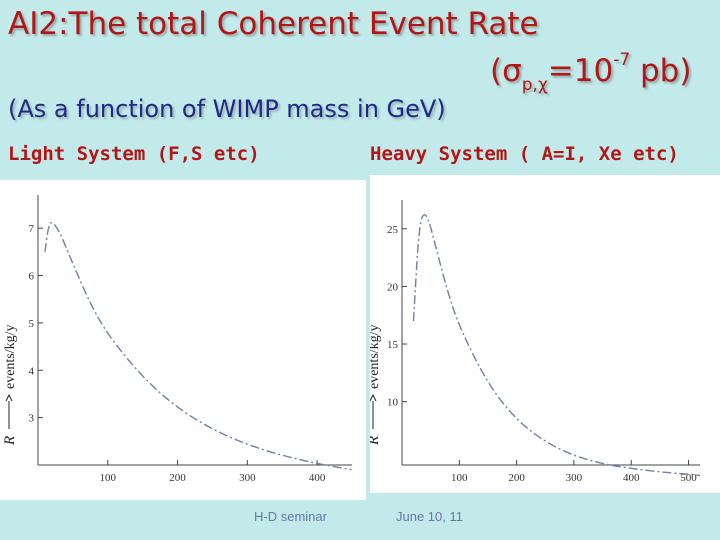 This screenshot has height=540, width=720. I want to click on cross-section-subscript: p,χ, so click(534, 85).